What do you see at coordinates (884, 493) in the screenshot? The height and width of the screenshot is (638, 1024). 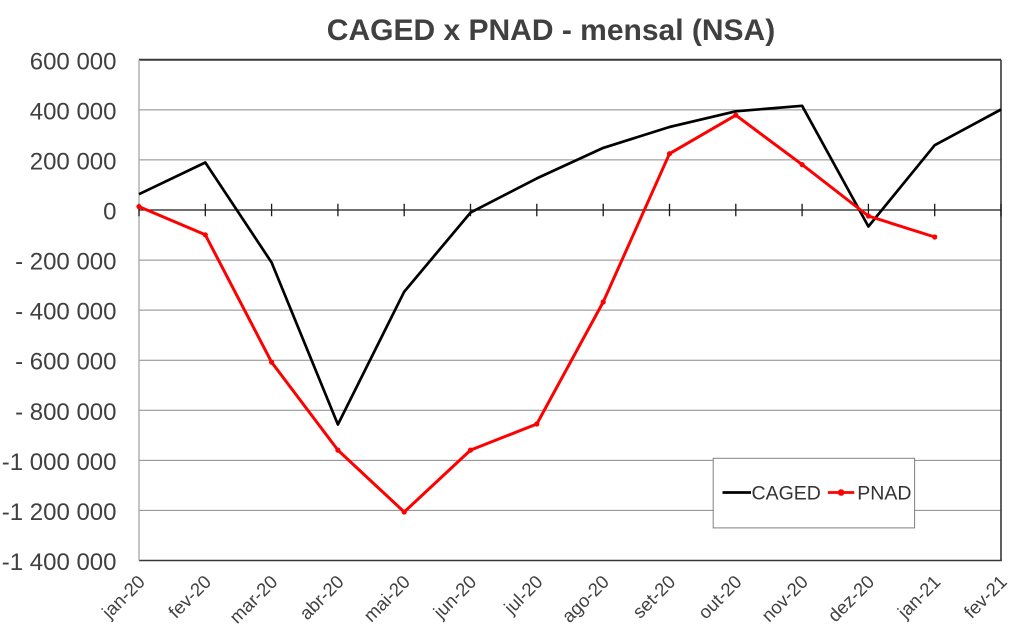 I see `svg-text: PNAD` at bounding box center [884, 493].